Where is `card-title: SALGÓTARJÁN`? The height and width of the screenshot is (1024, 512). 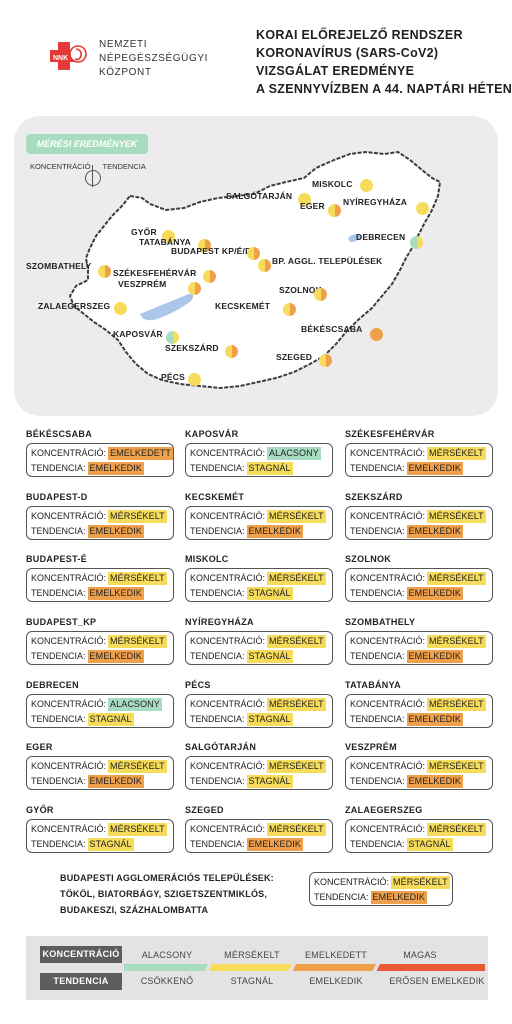 card-title: SALGÓTARJÁN is located at coordinates (221, 747).